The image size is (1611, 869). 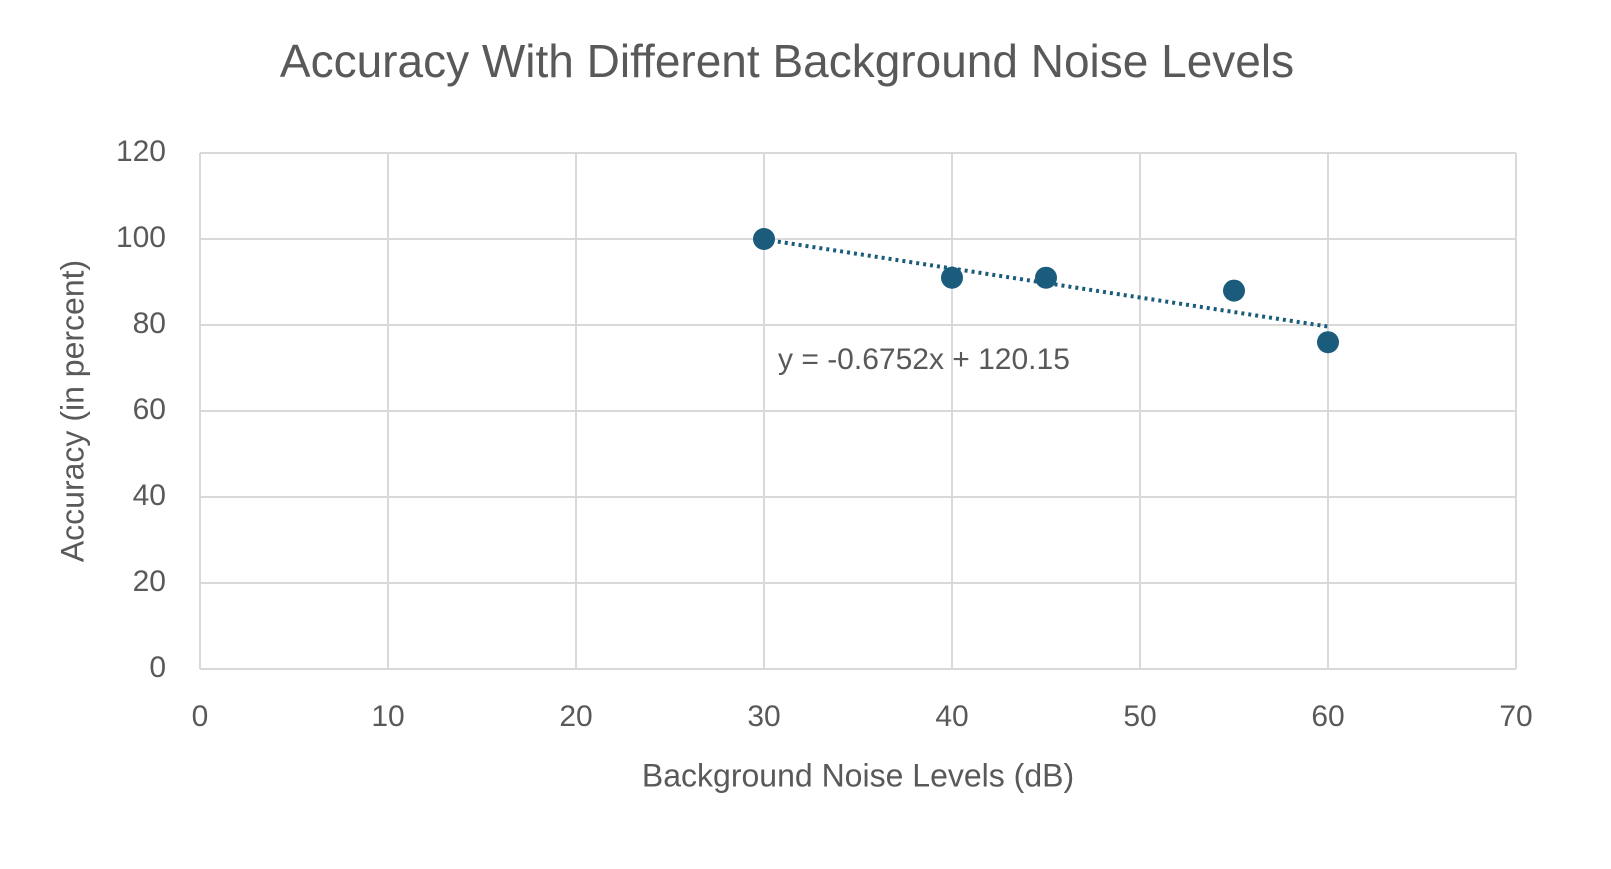 I want to click on y-tick-label: 120, so click(x=141, y=151).